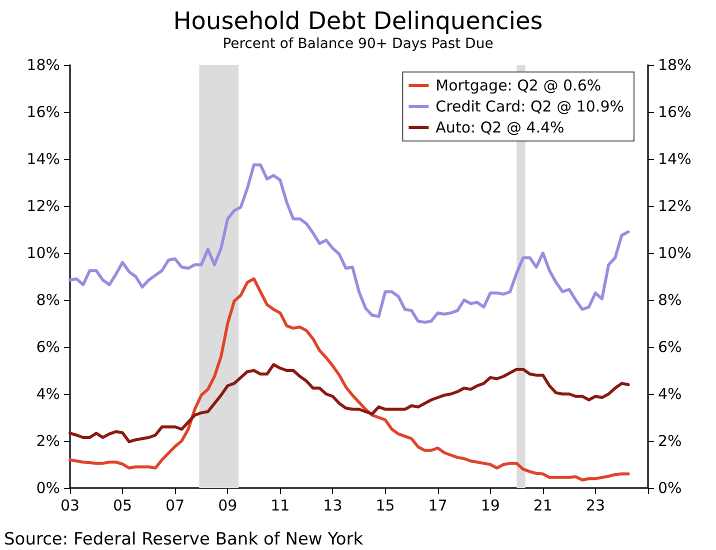 Image resolution: width=716 pixels, height=550 pixels. What do you see at coordinates (43, 206) in the screenshot?
I see `y-tick-label: 12%` at bounding box center [43, 206].